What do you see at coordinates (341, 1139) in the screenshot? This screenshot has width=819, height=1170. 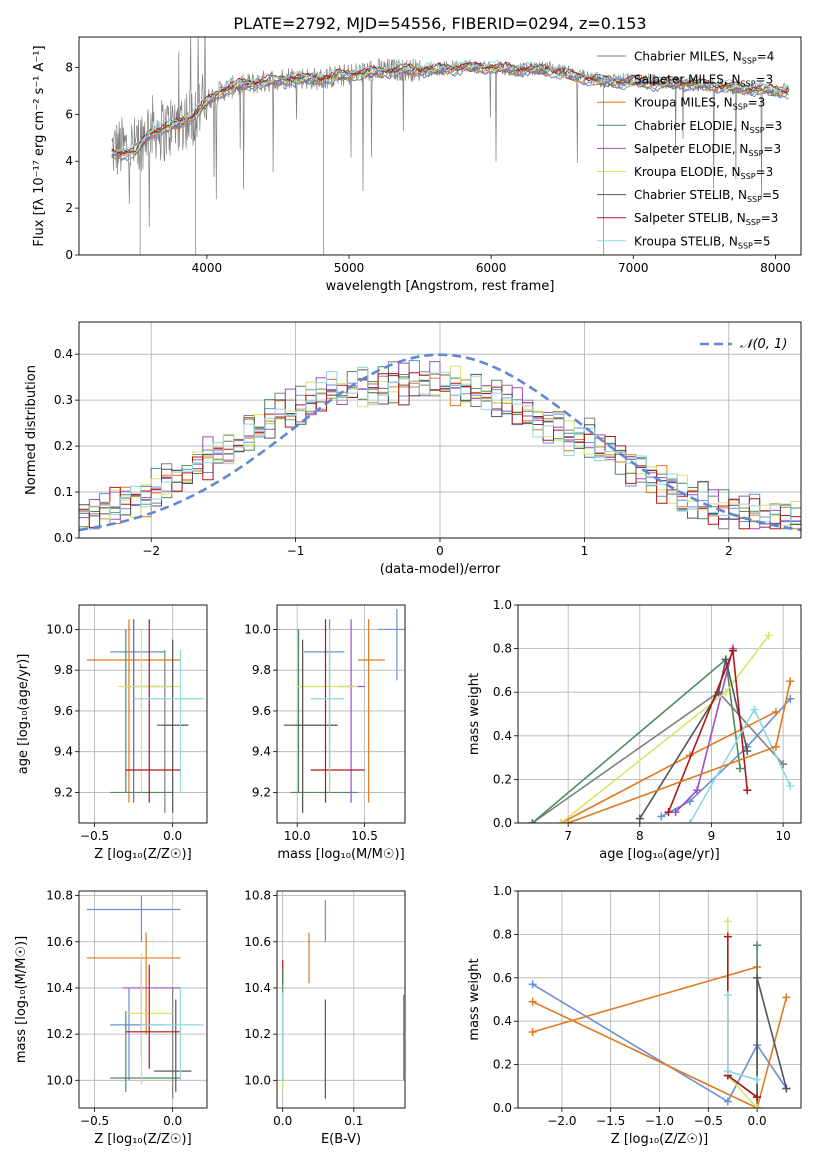 I see `x-axis-label: E(B-V)` at bounding box center [341, 1139].